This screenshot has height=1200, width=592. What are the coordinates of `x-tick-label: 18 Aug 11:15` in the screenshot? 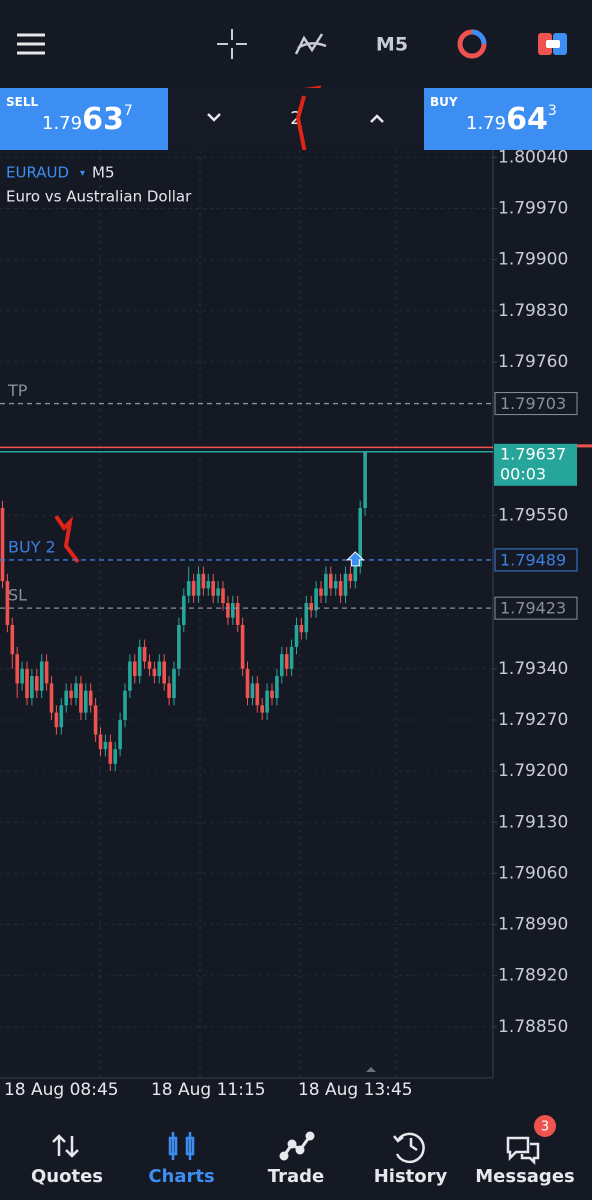 It's located at (208, 1090).